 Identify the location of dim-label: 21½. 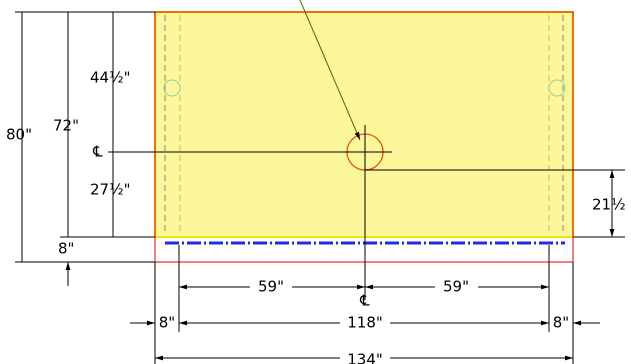
(609, 205).